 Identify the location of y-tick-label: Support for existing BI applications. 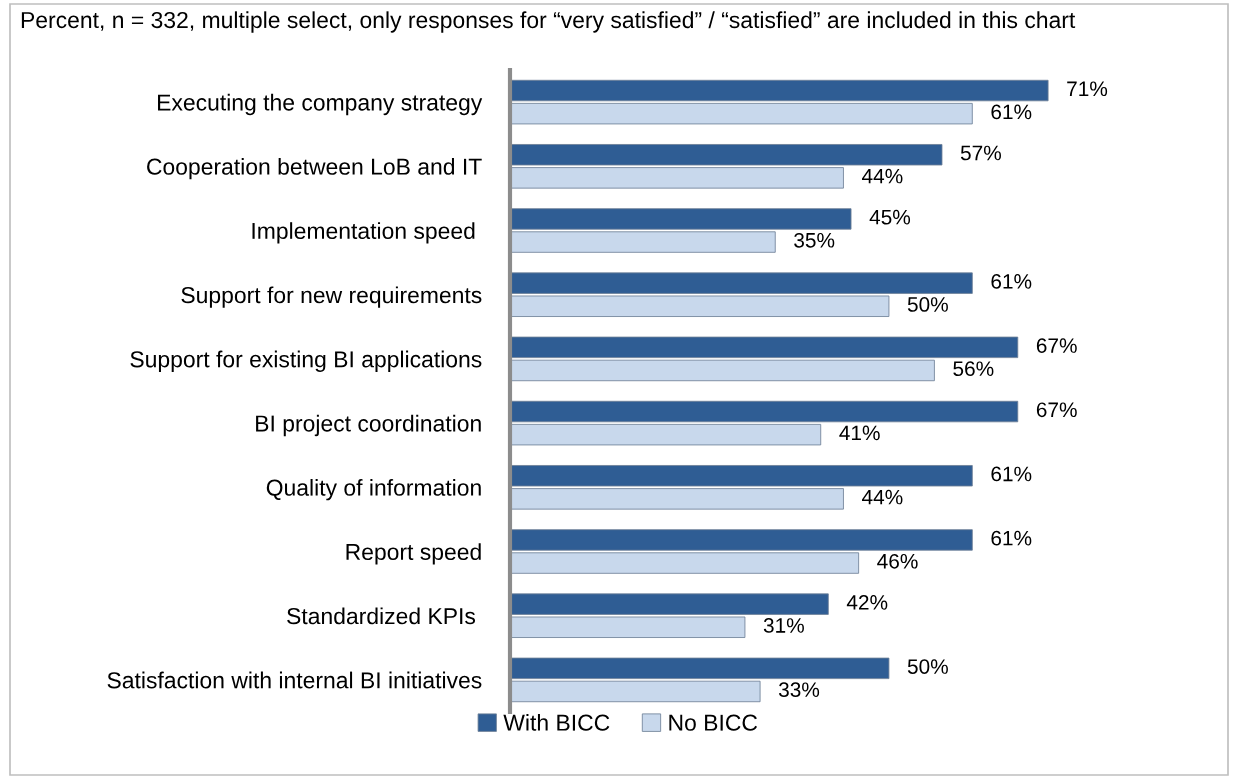
(306, 361).